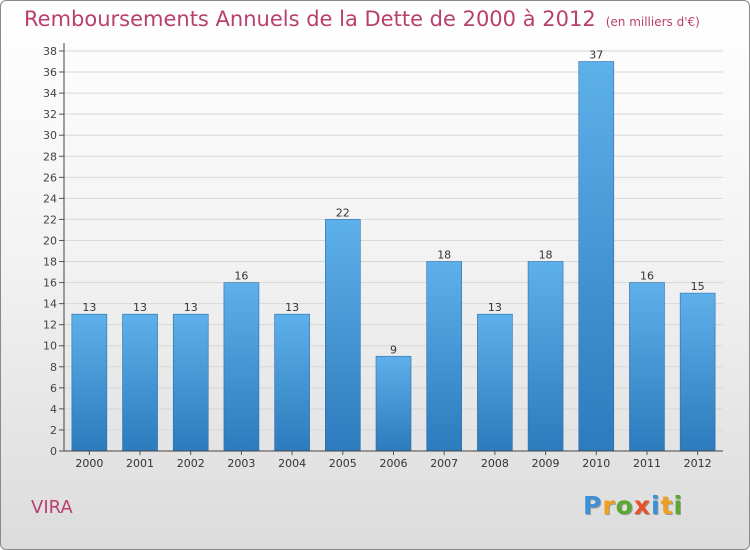 Image resolution: width=750 pixels, height=550 pixels. Describe the element at coordinates (50, 346) in the screenshot. I see `y-tick-label: 10` at that location.